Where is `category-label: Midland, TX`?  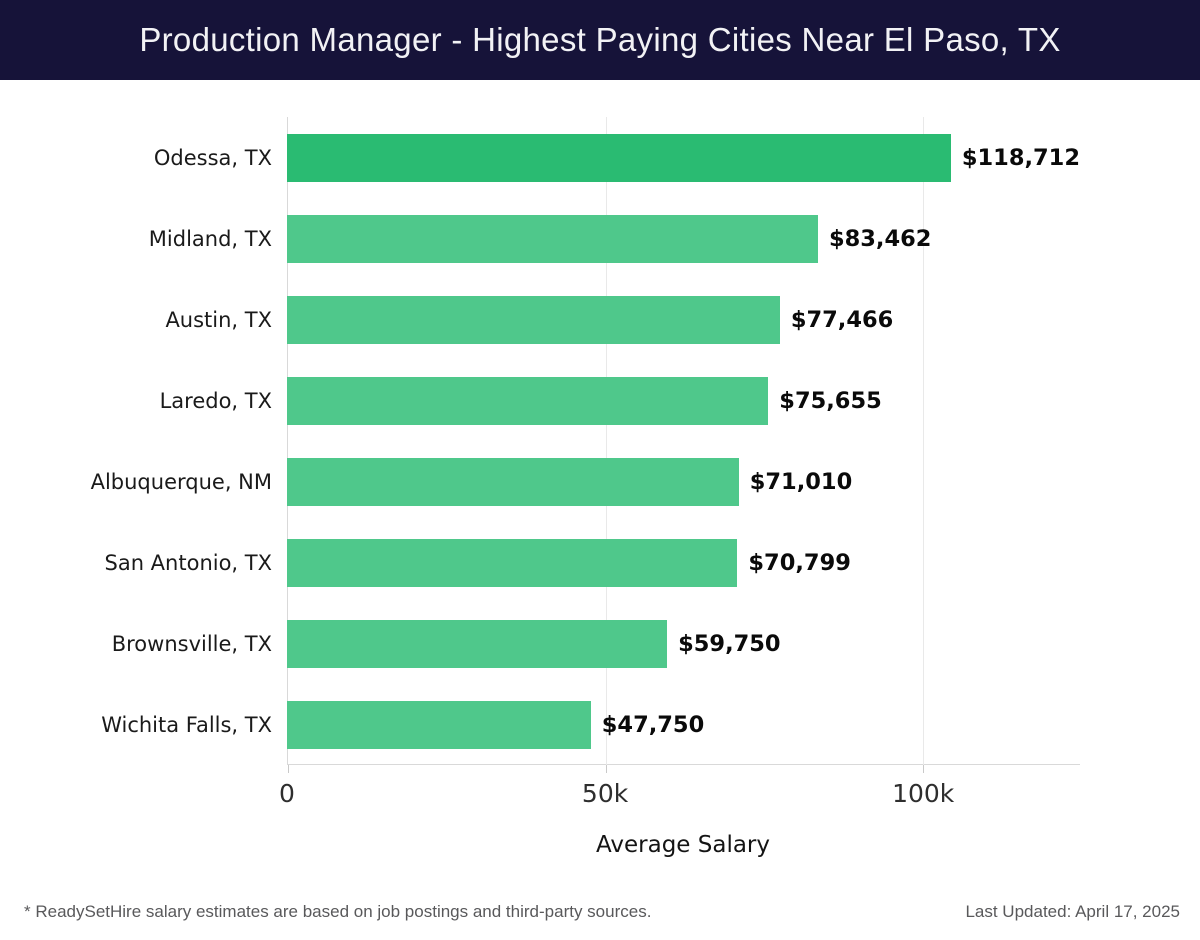 category-label: Midland, TX is located at coordinates (210, 238).